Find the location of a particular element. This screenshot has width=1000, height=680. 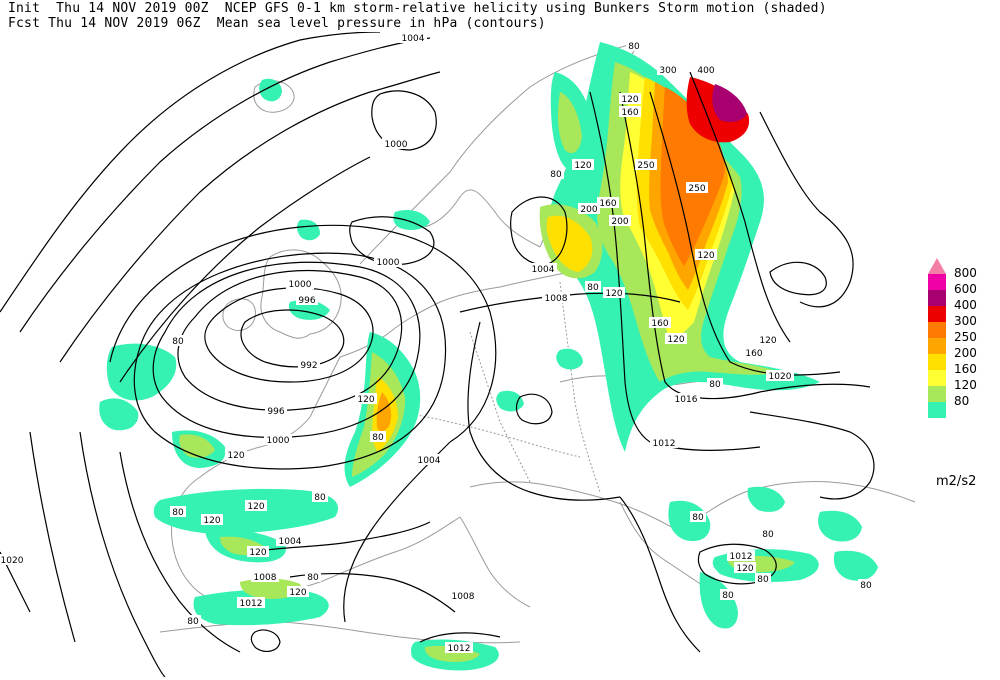

isobar-label-text: 1004 is located at coordinates (413, 39).